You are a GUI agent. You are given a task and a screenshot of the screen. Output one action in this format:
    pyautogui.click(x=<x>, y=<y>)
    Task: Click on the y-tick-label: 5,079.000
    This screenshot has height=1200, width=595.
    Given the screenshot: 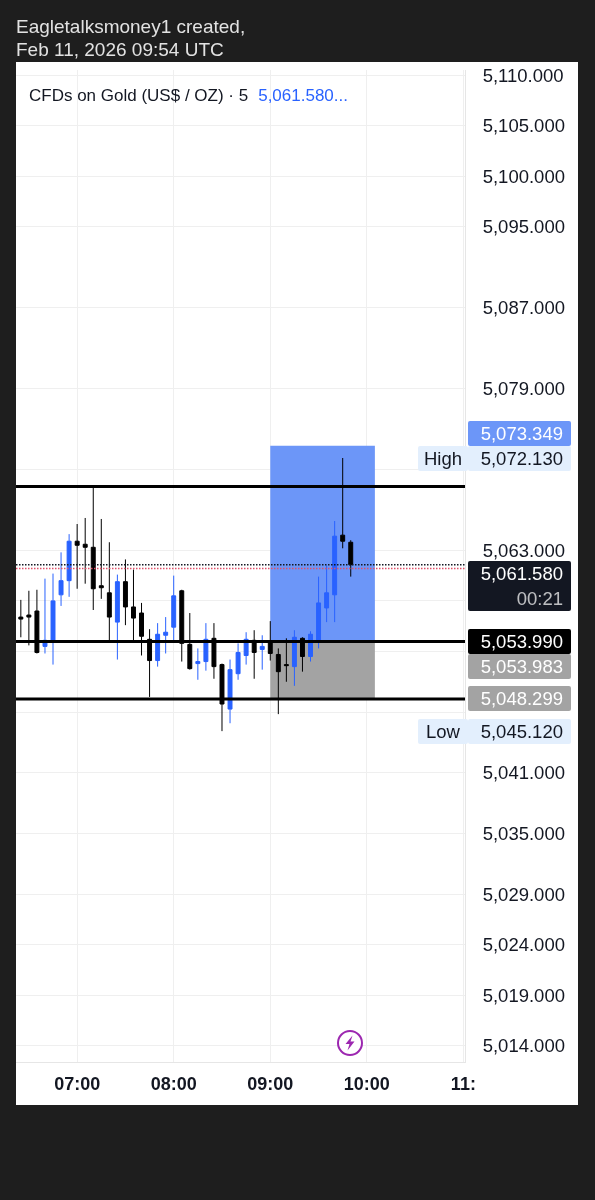 What is the action you would take?
    pyautogui.click(x=524, y=389)
    